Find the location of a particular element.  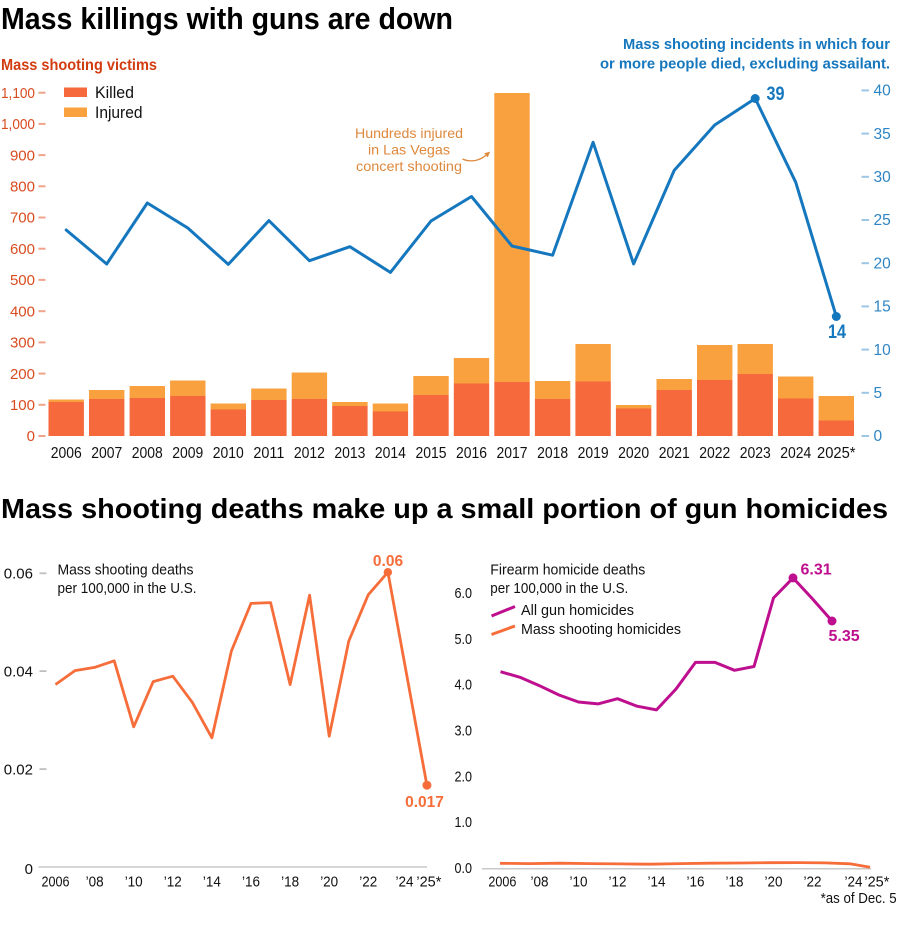

svg-text: 600 is located at coordinates (22, 249).